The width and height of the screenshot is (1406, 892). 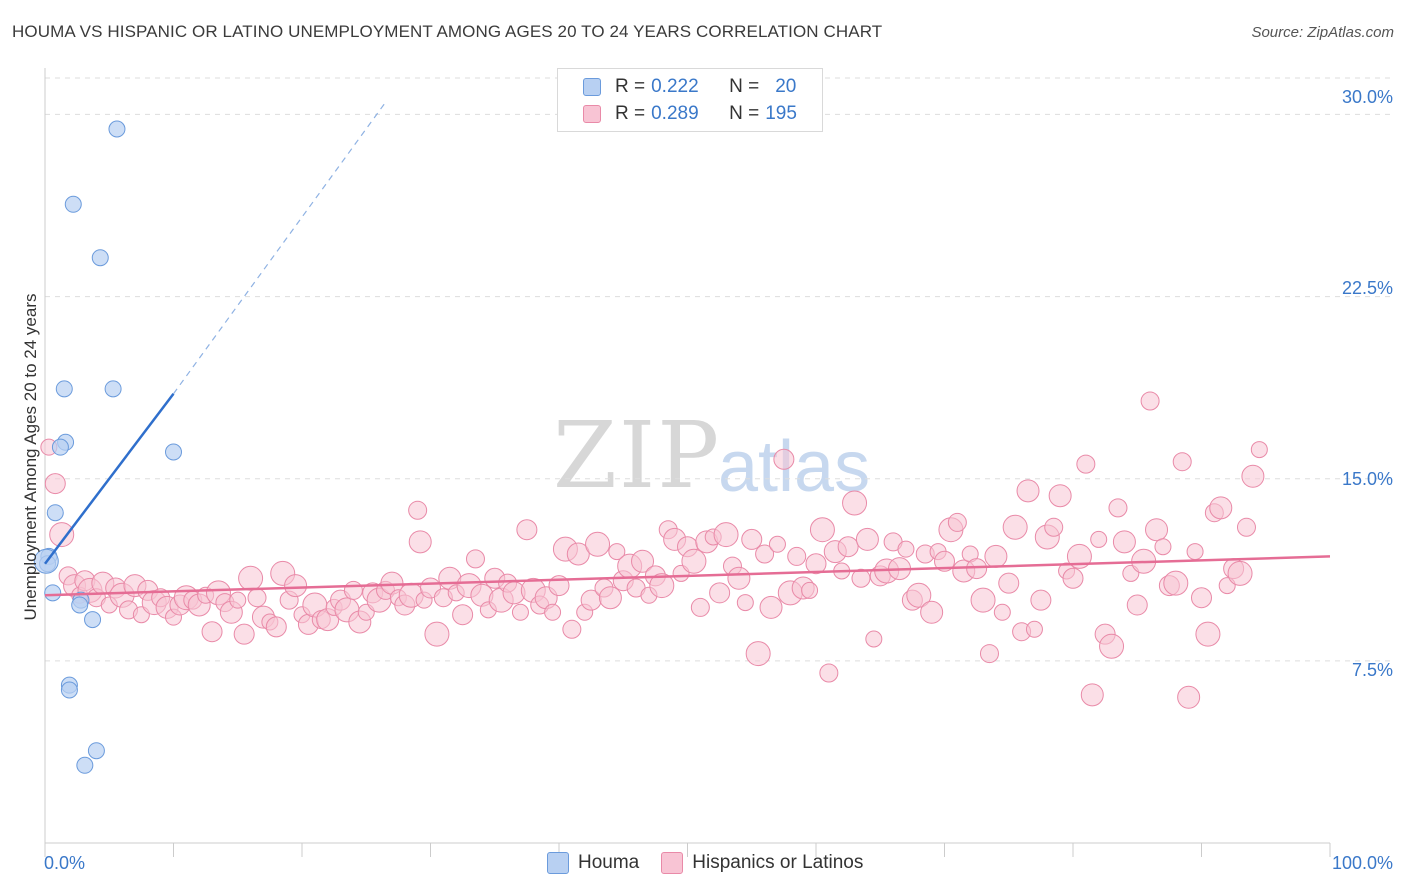 I want to click on hispanic-trend-line, so click(x=687, y=576).